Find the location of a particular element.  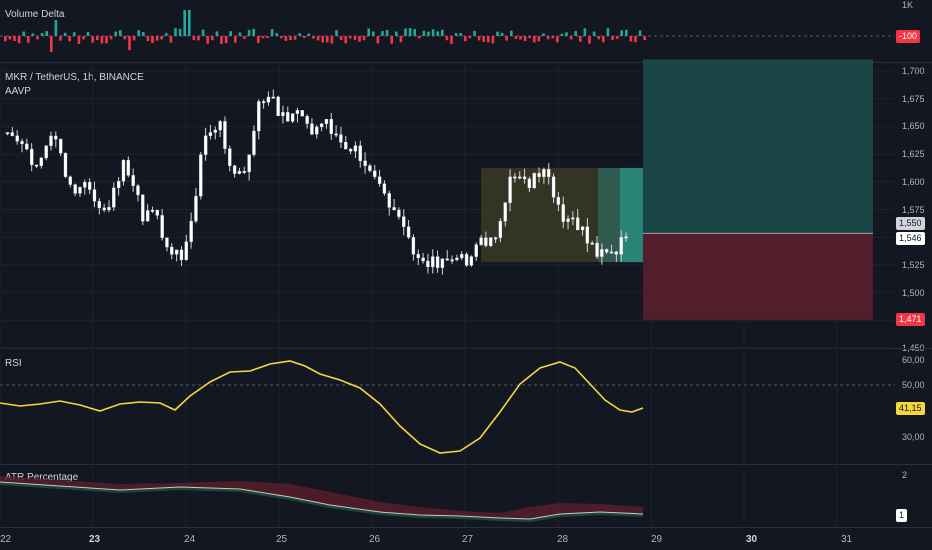

pane-separator is located at coordinates (466, 464).